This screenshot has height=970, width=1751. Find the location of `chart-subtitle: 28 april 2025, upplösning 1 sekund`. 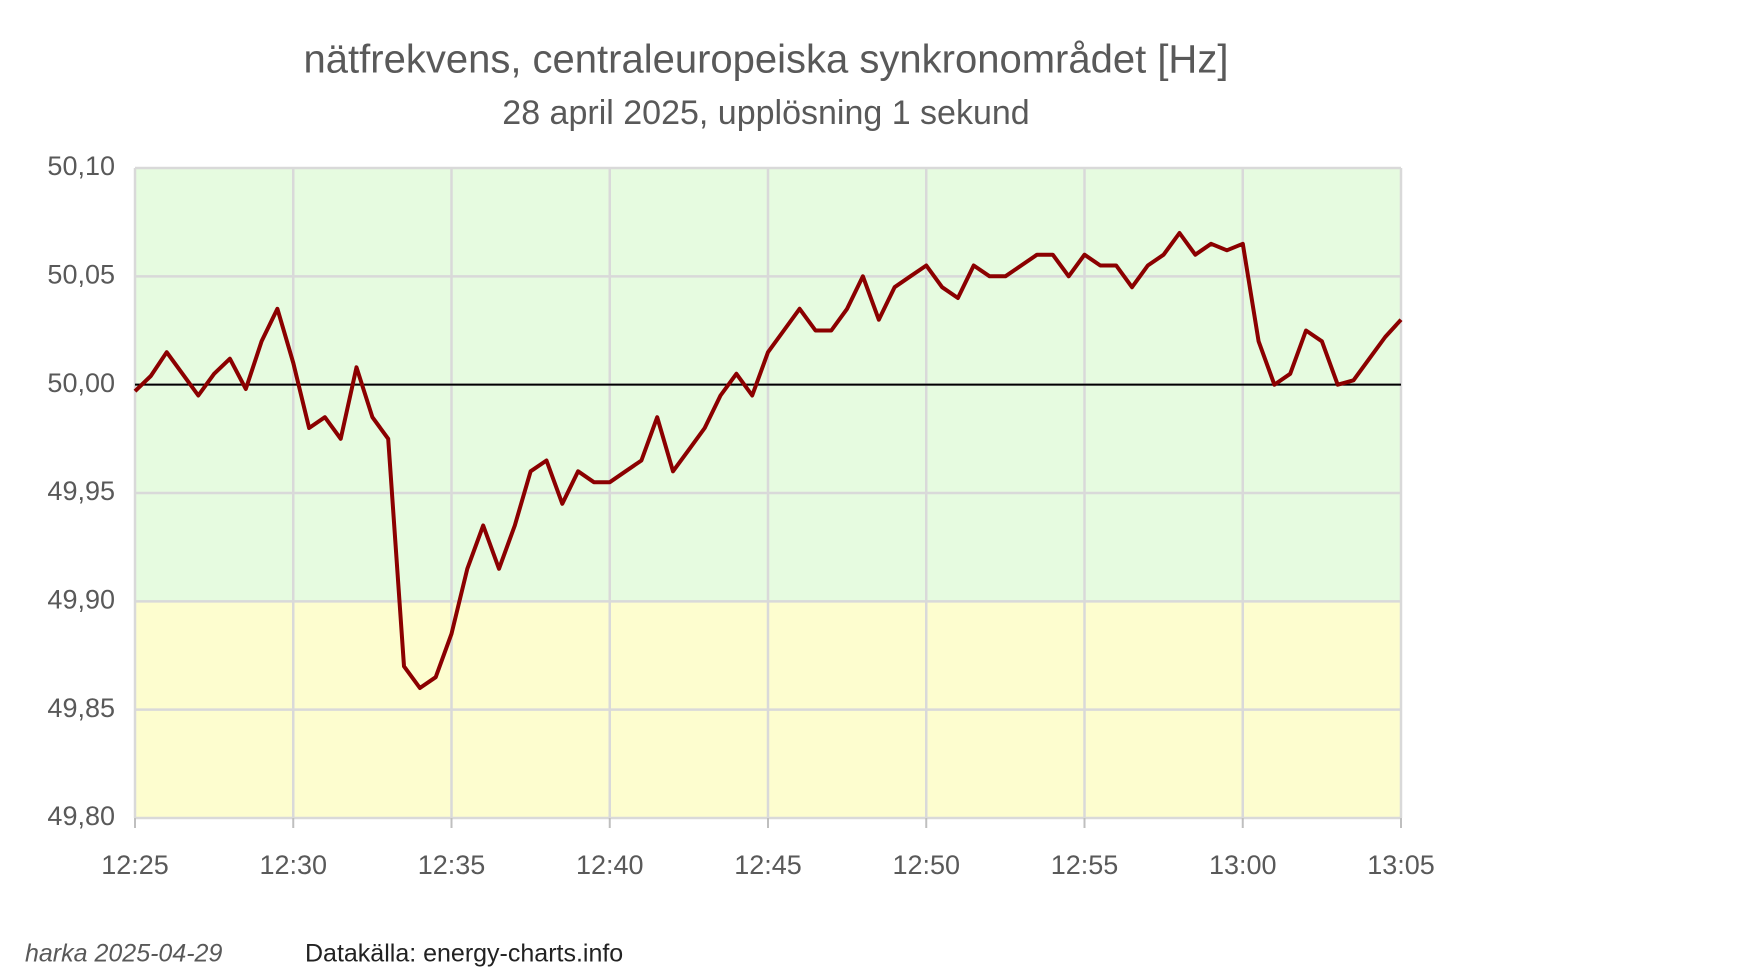

chart-subtitle: 28 april 2025, upplösning 1 sekund is located at coordinates (765, 113).